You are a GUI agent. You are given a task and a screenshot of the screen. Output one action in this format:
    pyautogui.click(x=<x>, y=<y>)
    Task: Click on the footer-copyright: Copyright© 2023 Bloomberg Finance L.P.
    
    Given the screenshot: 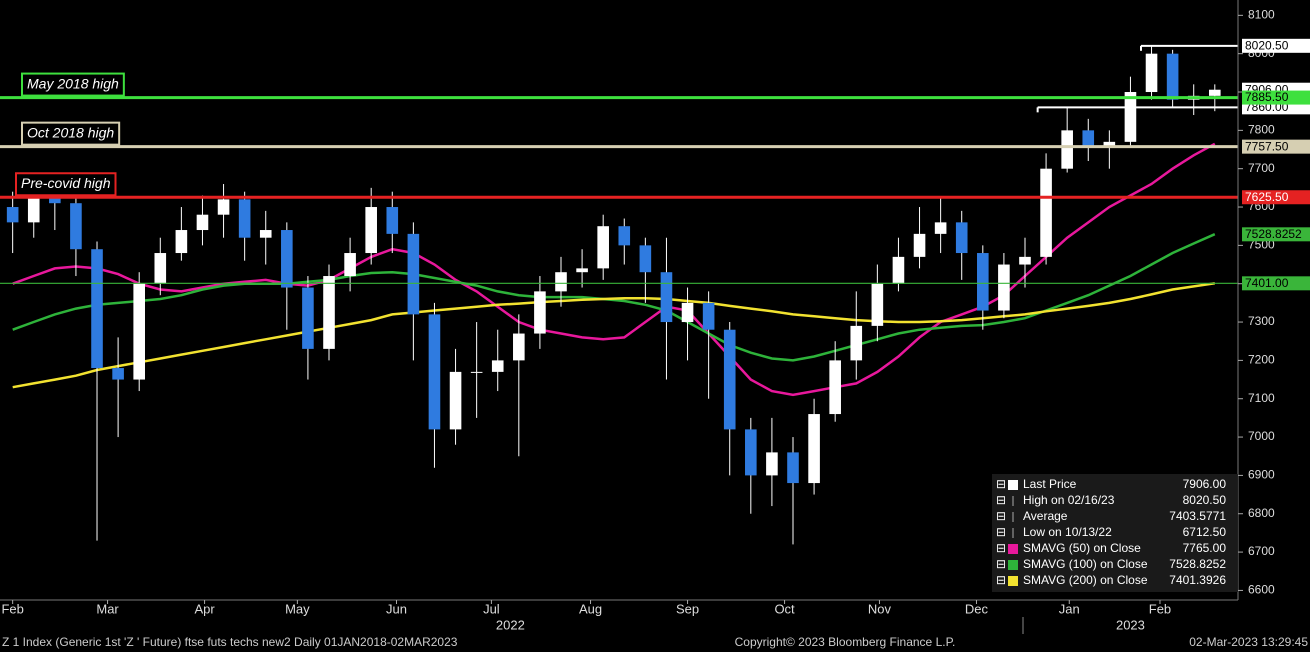 What is the action you would take?
    pyautogui.click(x=845, y=642)
    